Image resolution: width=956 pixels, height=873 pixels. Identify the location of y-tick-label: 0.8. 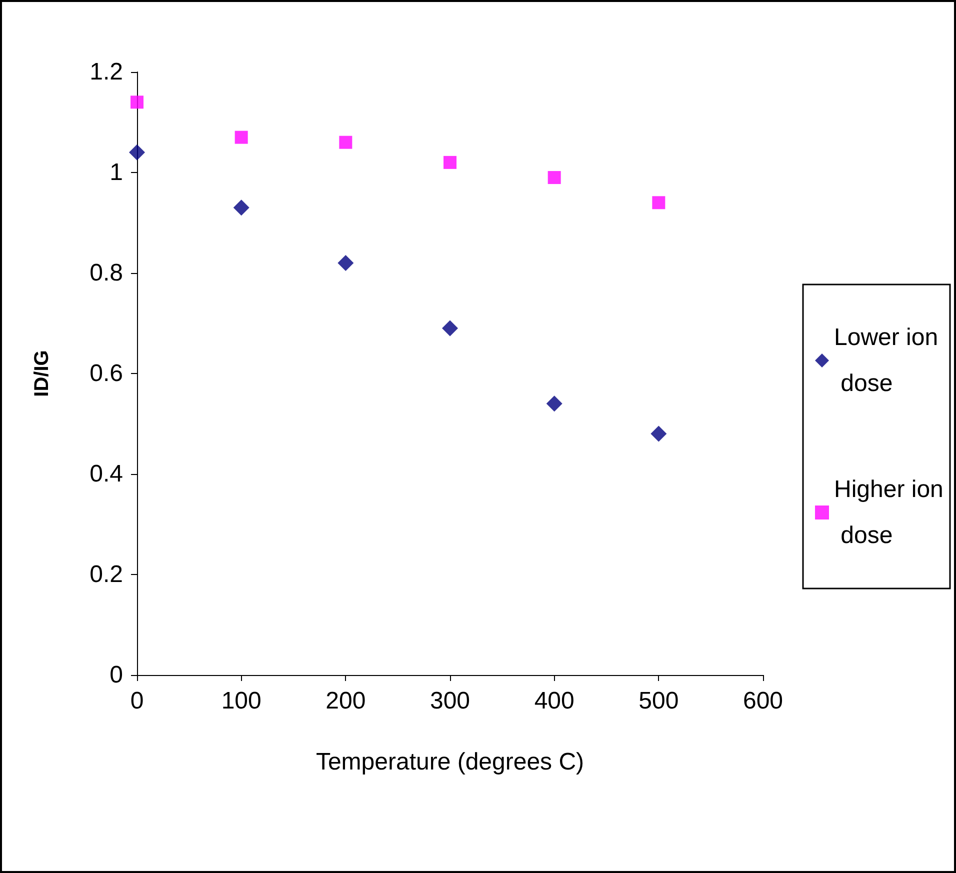
(106, 273).